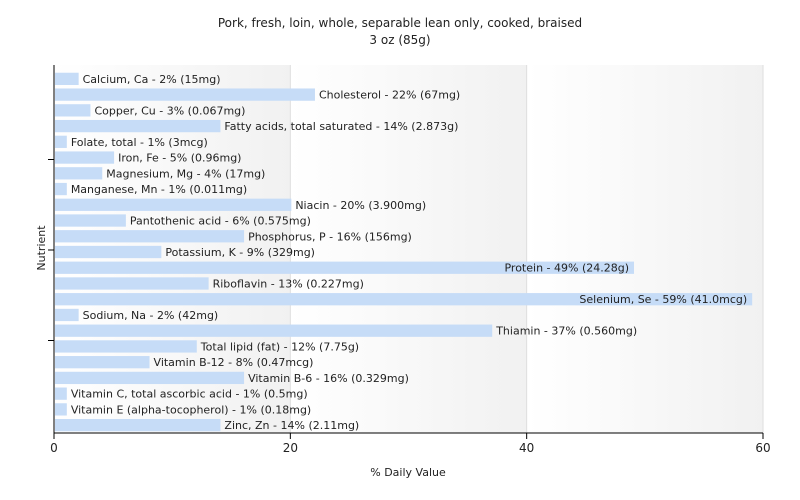  What do you see at coordinates (159, 189) in the screenshot?
I see `bar-label: Manganese, Mn - 1% (0.011mg)` at bounding box center [159, 189].